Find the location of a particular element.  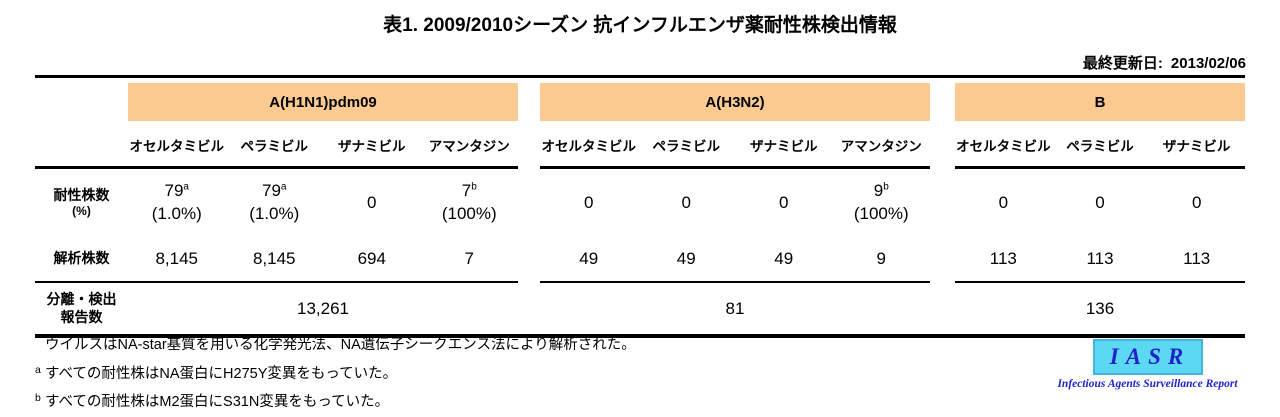

value-cell-merged: 136 is located at coordinates (1100, 308).